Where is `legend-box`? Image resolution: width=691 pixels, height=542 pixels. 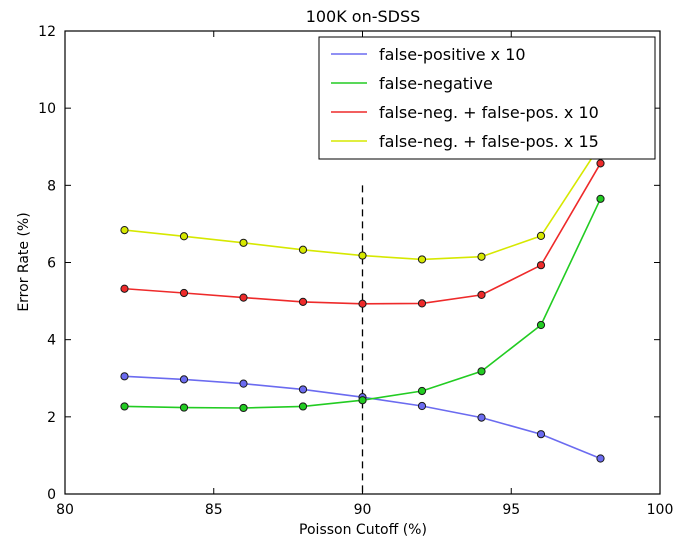
legend-box is located at coordinates (487, 98).